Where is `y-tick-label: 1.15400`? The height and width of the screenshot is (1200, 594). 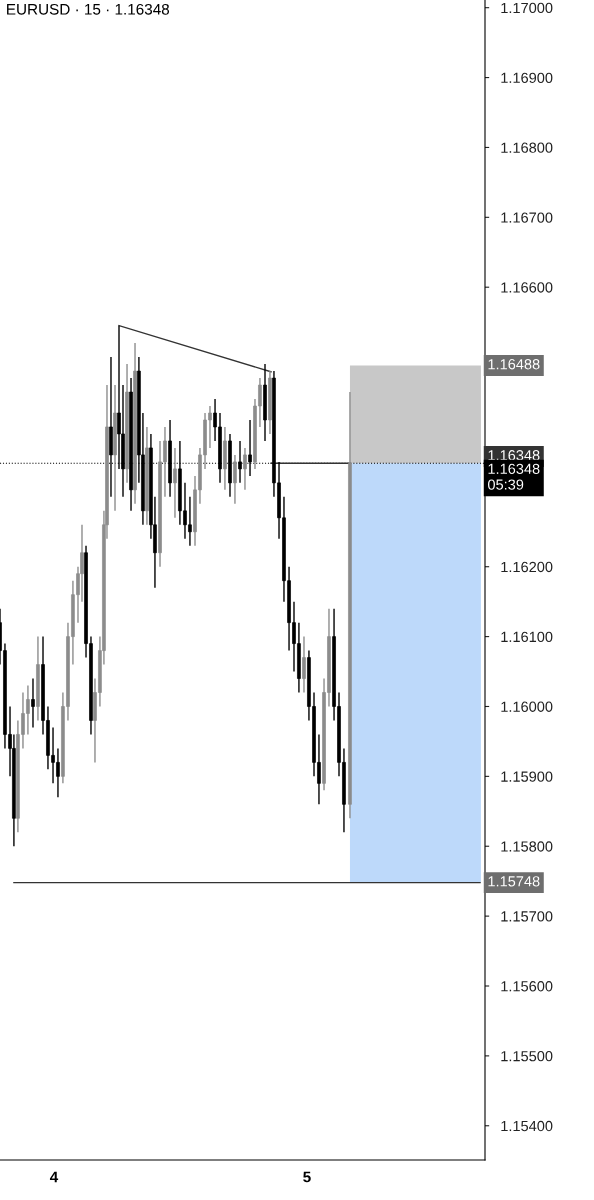
y-tick-label: 1.15400 is located at coordinates (527, 1126).